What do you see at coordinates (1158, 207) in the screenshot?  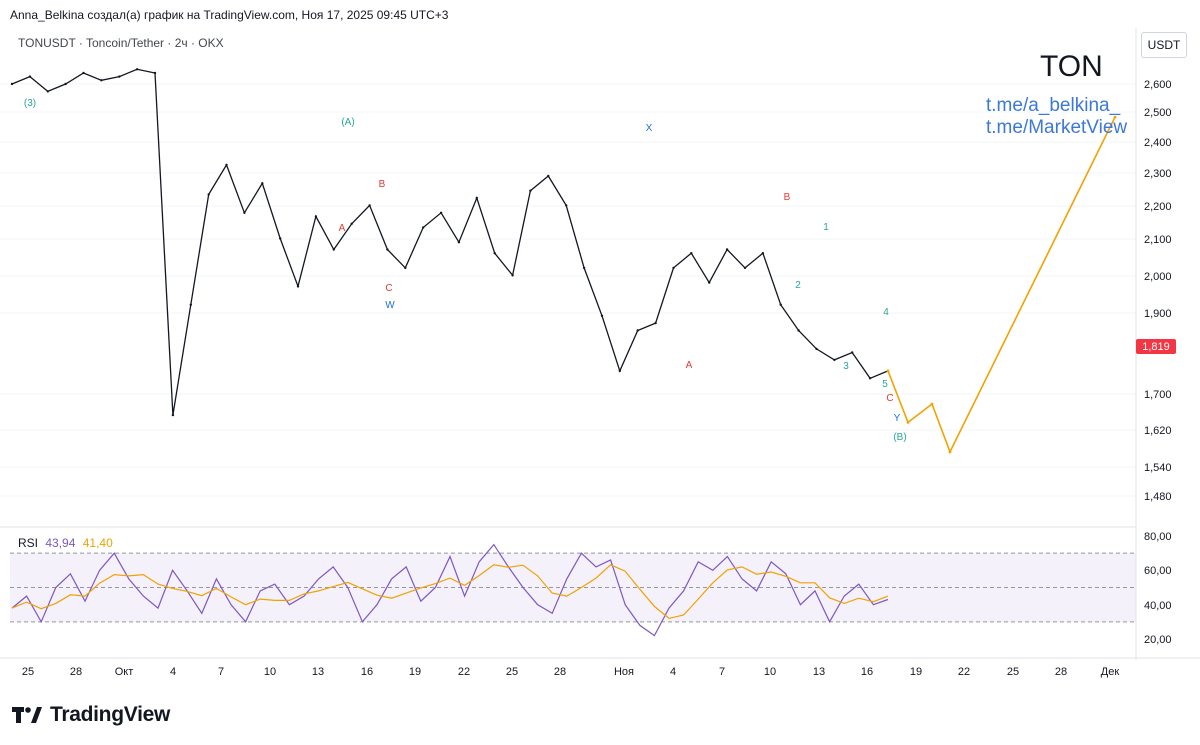 I see `price-tick-label: 2,200` at bounding box center [1158, 207].